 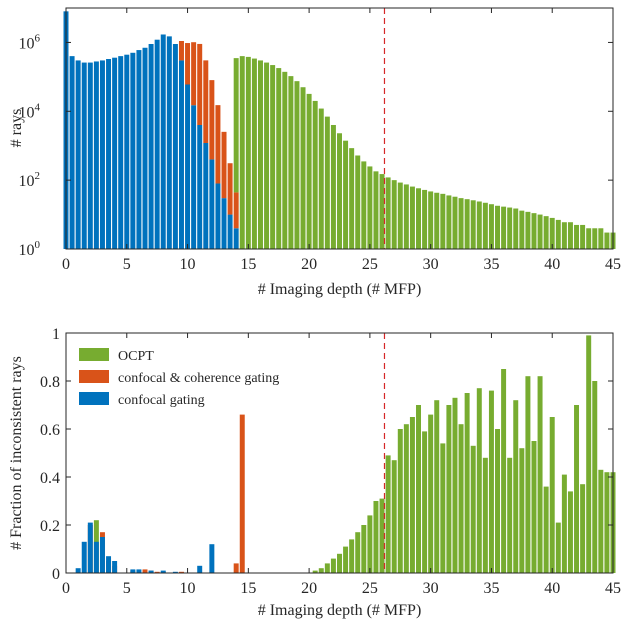 I want to click on bottom-y-tick-label: 0.8, so click(x=50, y=382).